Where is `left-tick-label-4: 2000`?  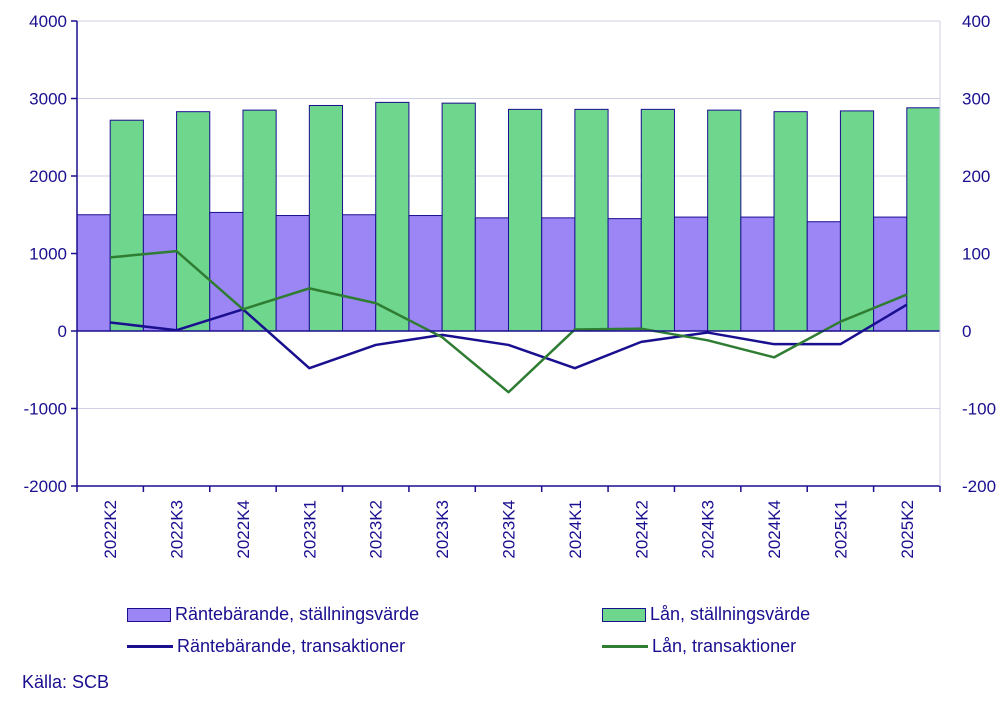 left-tick-label-4: 2000 is located at coordinates (48, 176).